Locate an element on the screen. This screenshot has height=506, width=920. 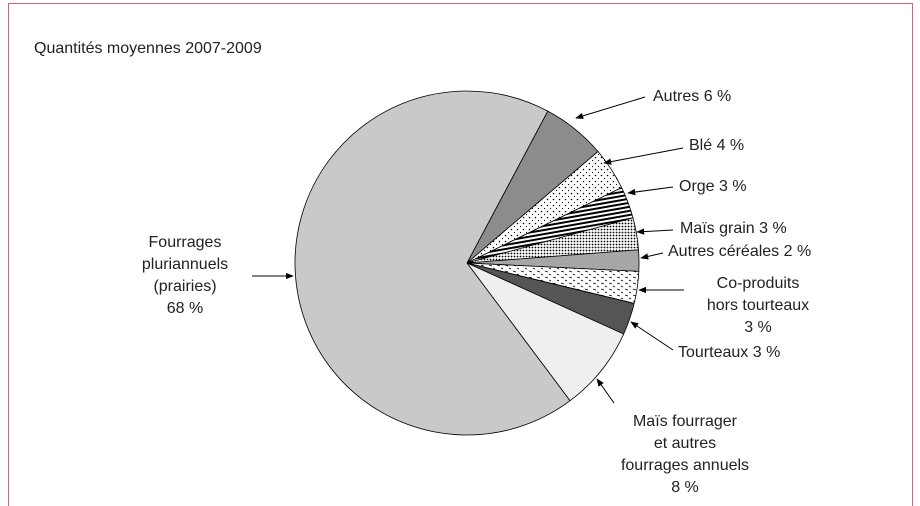
slice-category: Fourrages pluriannuels (prairies) is located at coordinates (185, 264).